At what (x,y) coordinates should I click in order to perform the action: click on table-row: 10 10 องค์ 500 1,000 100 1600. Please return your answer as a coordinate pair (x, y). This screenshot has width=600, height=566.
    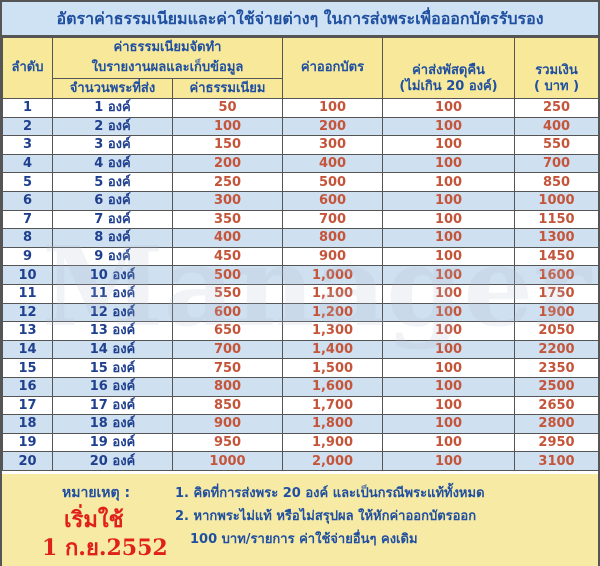
    Looking at the image, I should click on (301, 275).